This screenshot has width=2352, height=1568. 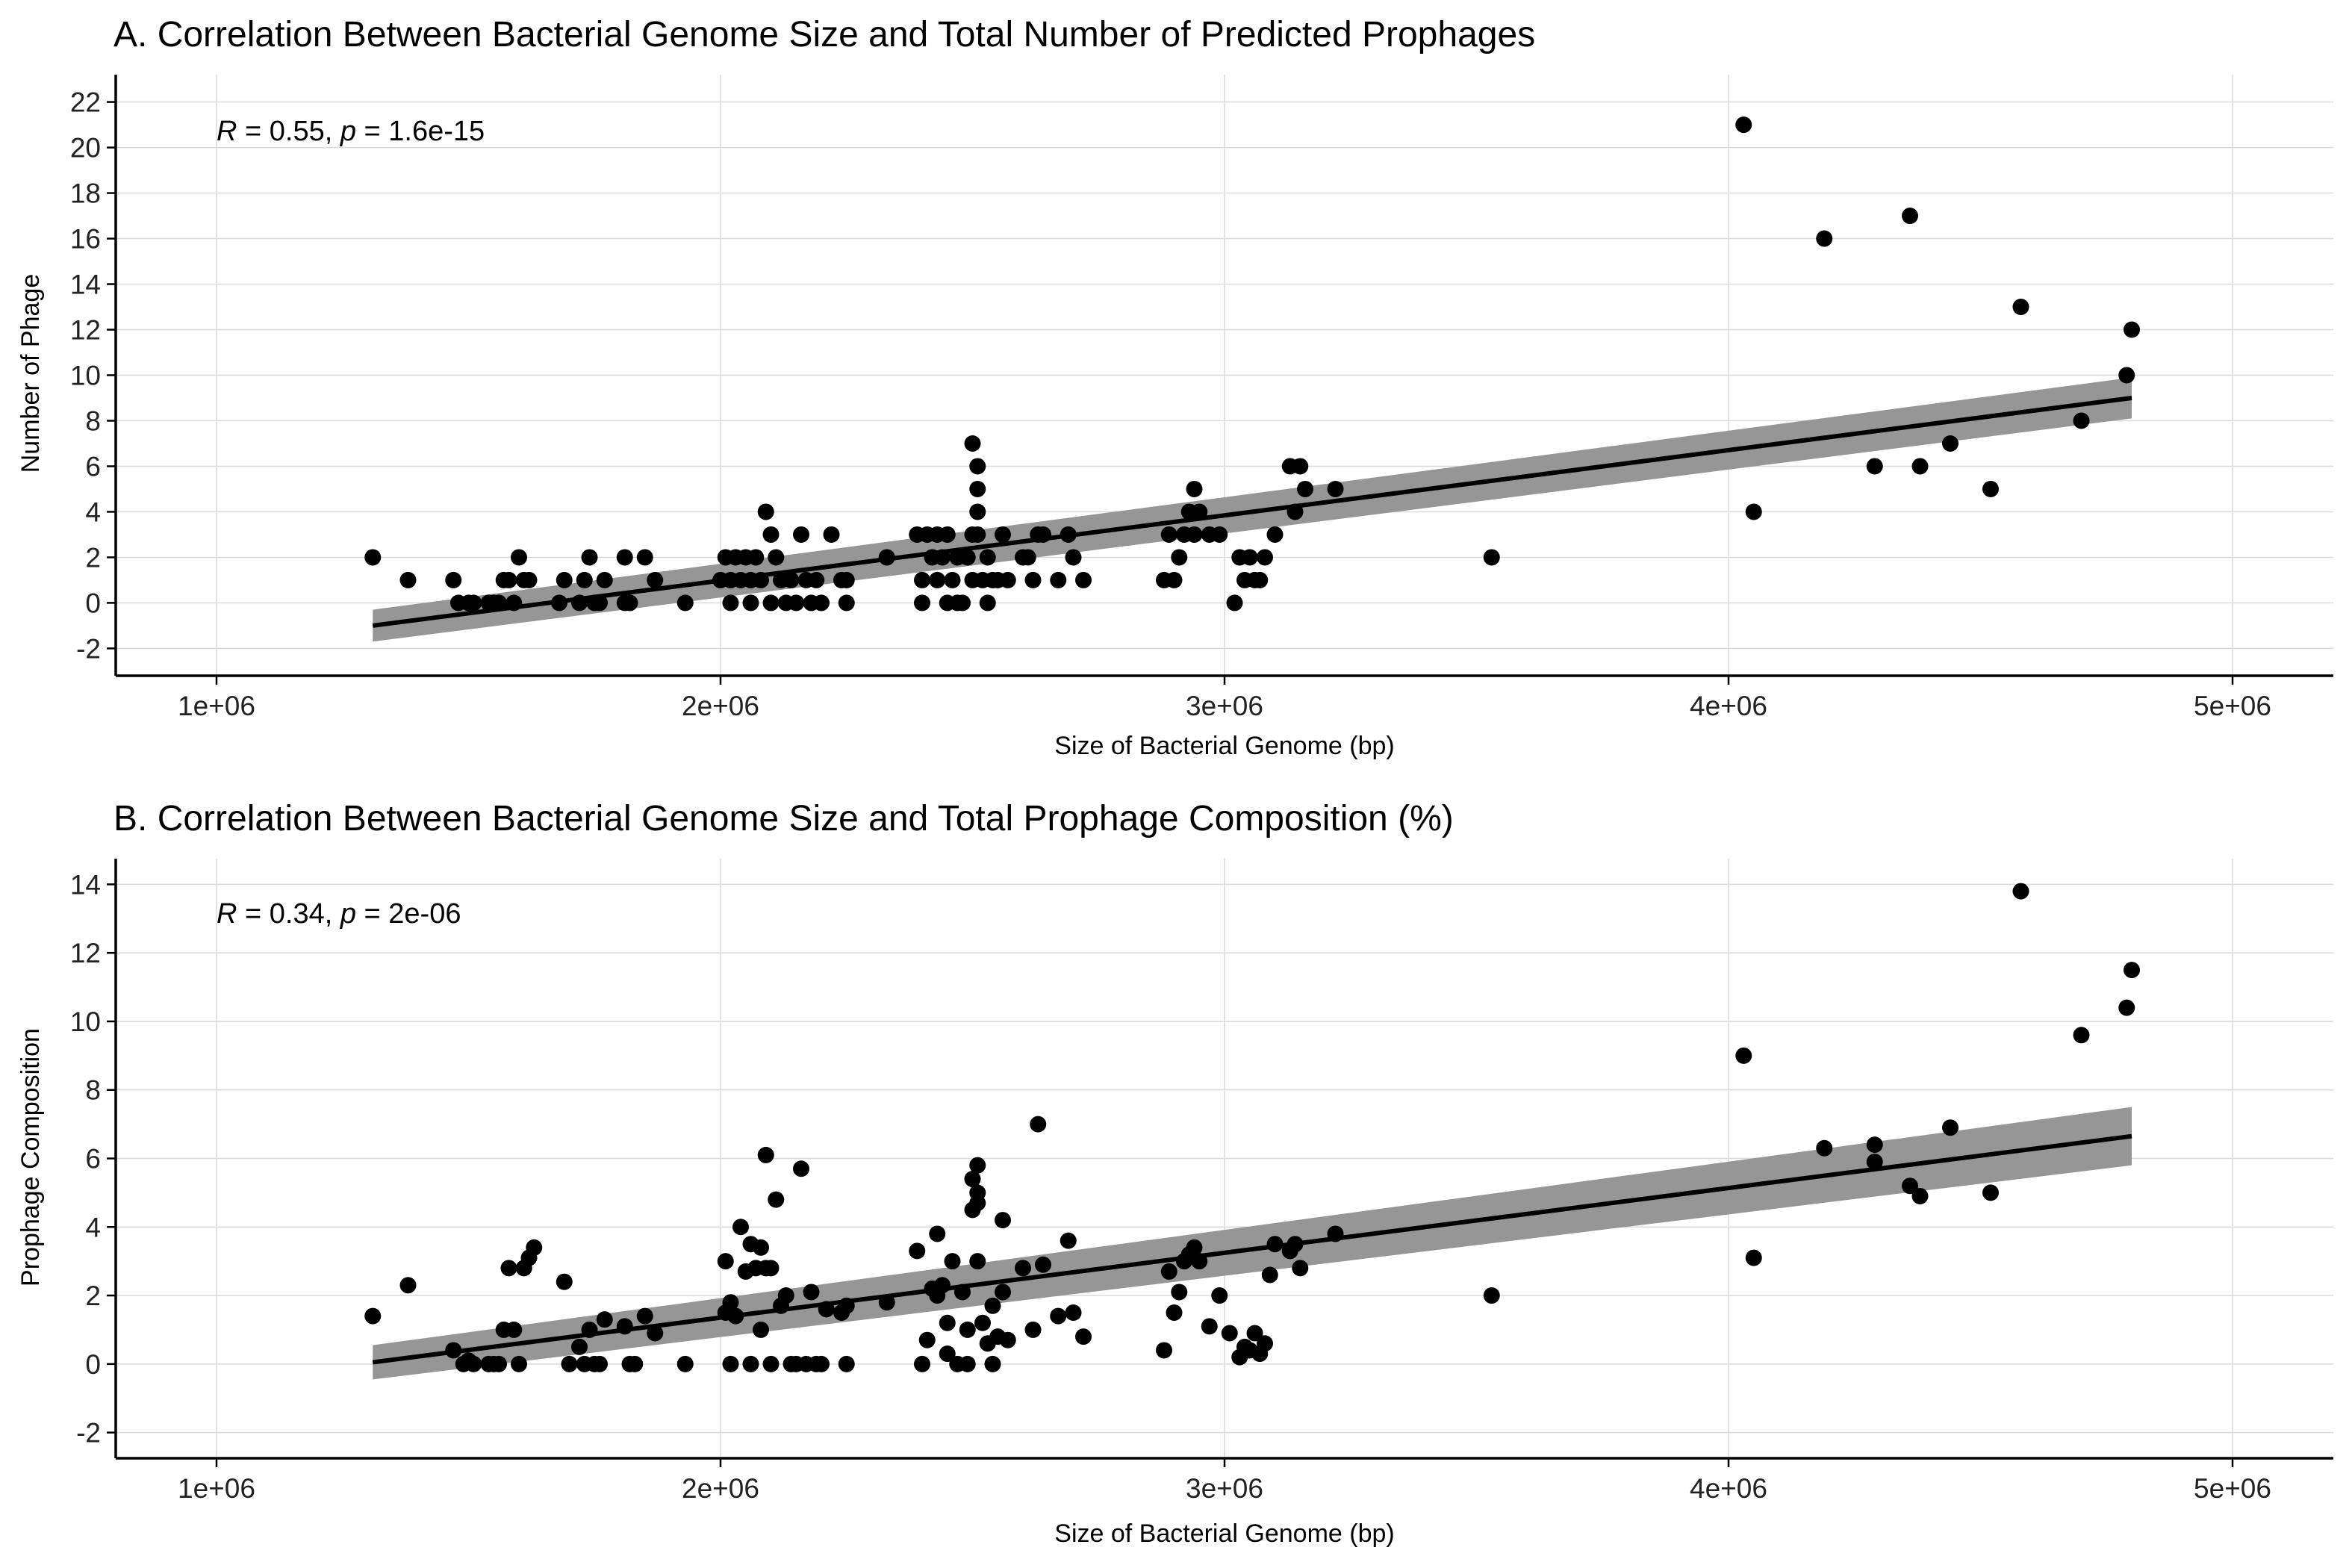 I want to click on panel-b-y-tick-label: 4, so click(x=93, y=1227).